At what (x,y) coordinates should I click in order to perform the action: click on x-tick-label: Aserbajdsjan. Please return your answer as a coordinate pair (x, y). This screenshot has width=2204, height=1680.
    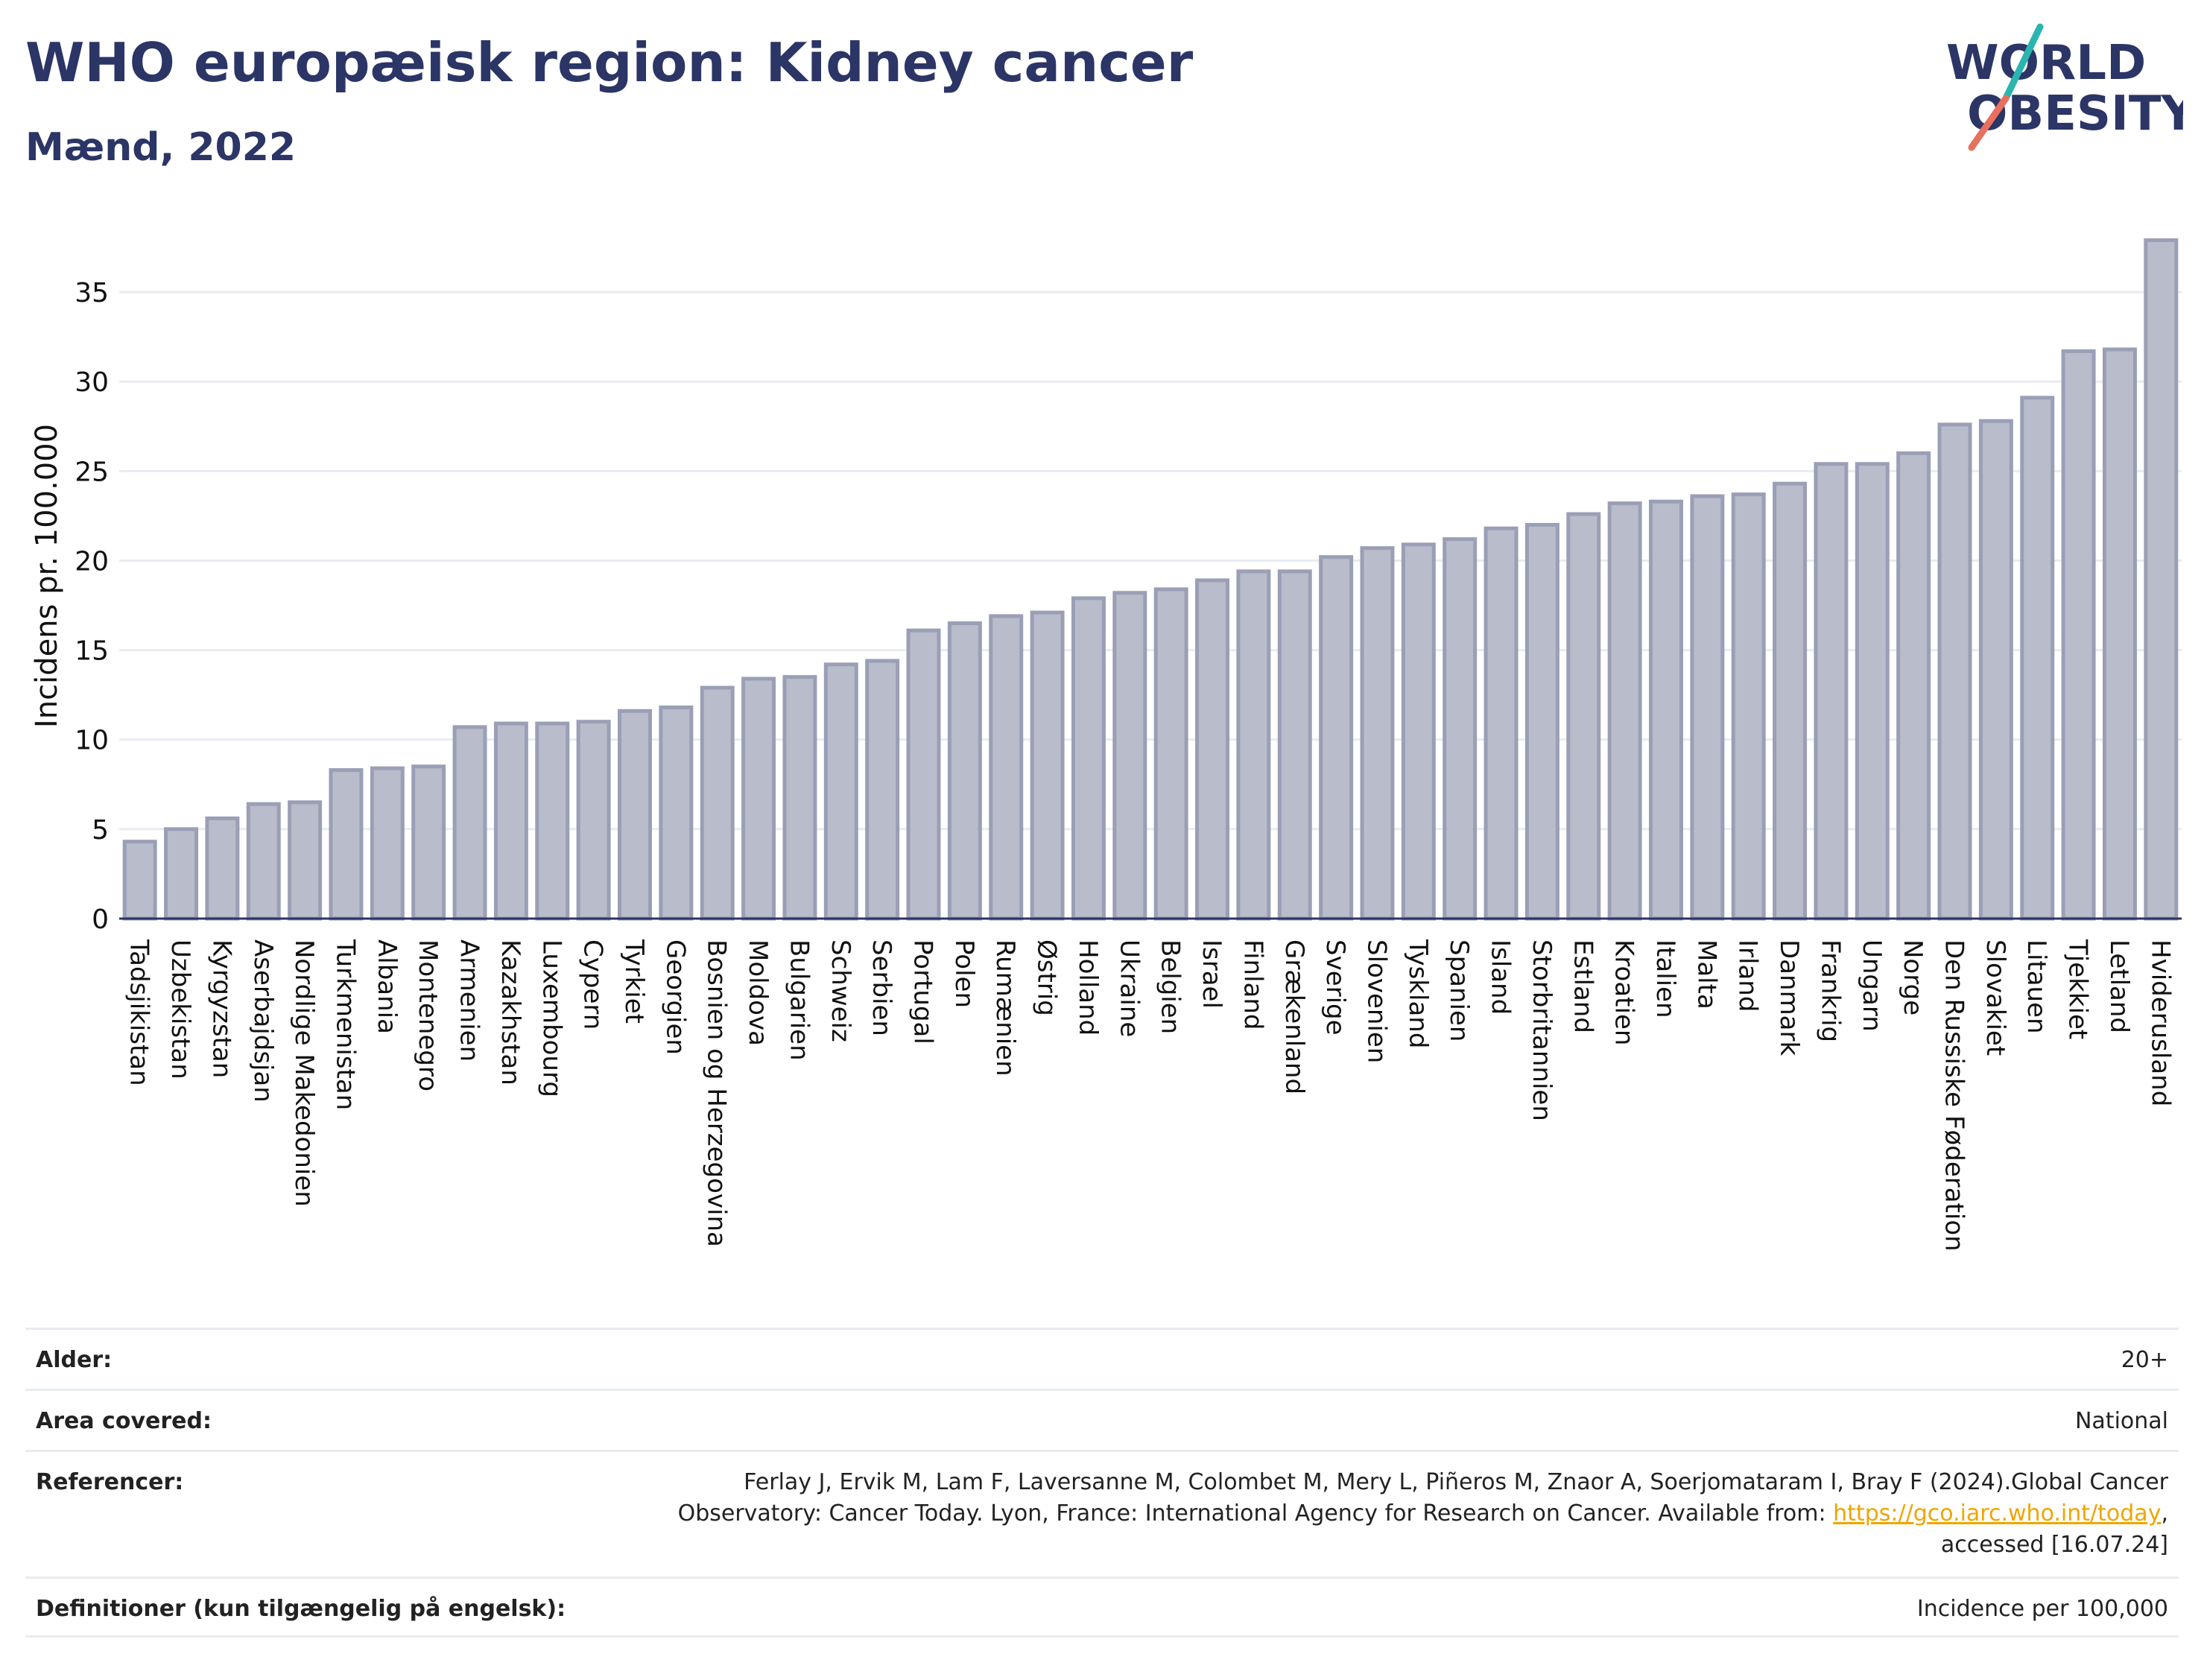
    Looking at the image, I should click on (263, 1021).